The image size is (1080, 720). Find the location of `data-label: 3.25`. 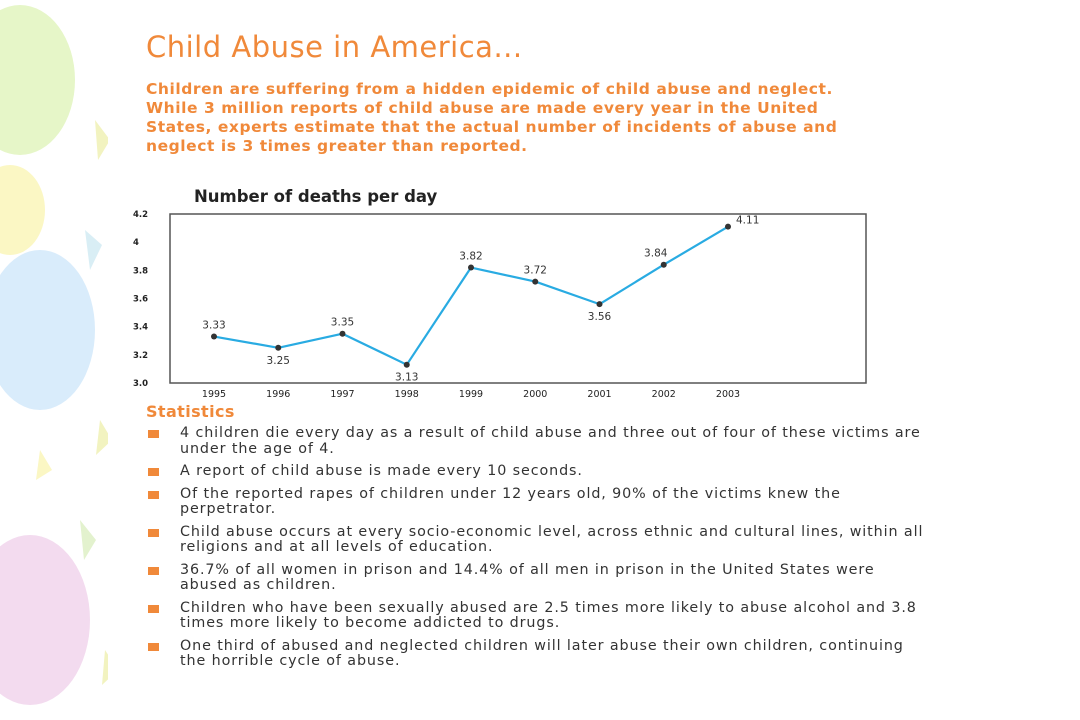

data-label: 3.25 is located at coordinates (278, 361).